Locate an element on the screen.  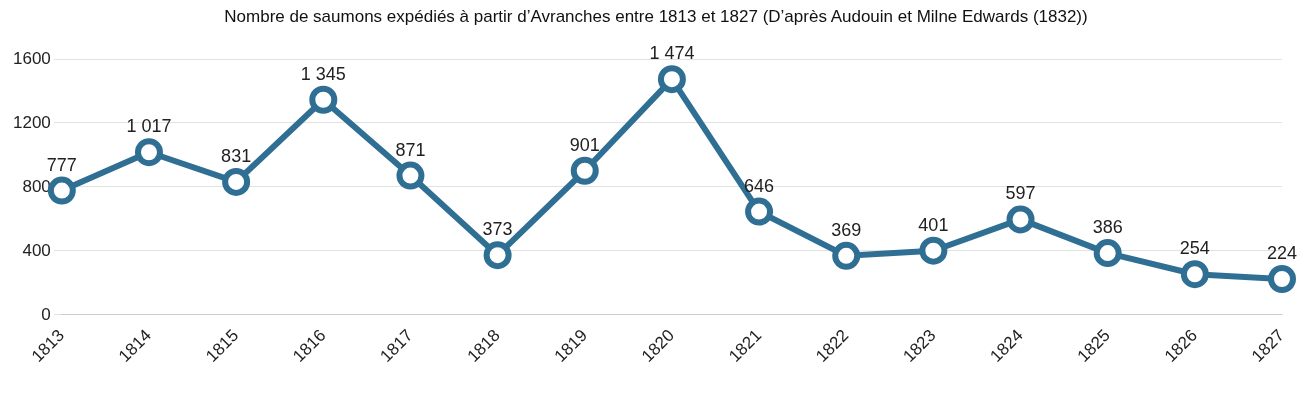
chart-title: Nombre de saumons expédiés à partir d’Avranches entre 1813 et 1827 (D’après Audouin et Milne Edwards (1832)) is located at coordinates (656, 17).